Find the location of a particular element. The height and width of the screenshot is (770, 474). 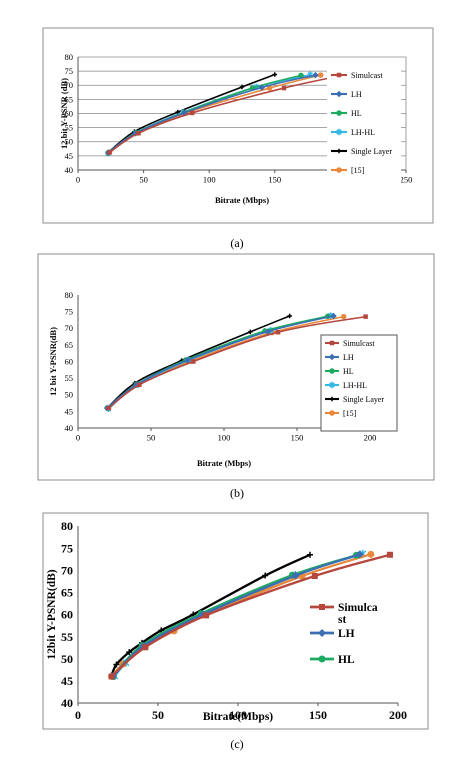

legend-label-5: [15] is located at coordinates (350, 413).